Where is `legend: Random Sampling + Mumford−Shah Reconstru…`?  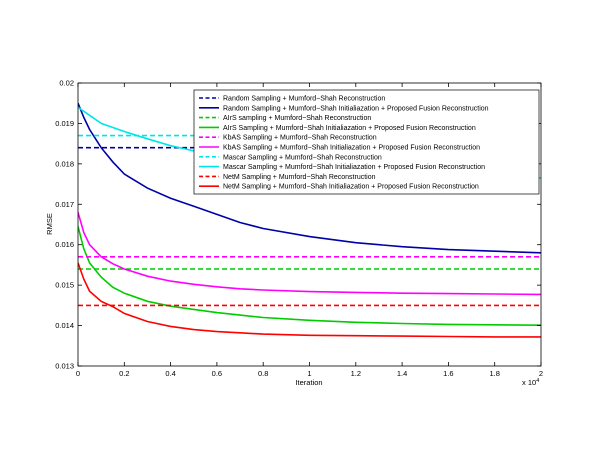 legend: Random Sampling + Mumford−Shah Reconstru… is located at coordinates (366, 142).